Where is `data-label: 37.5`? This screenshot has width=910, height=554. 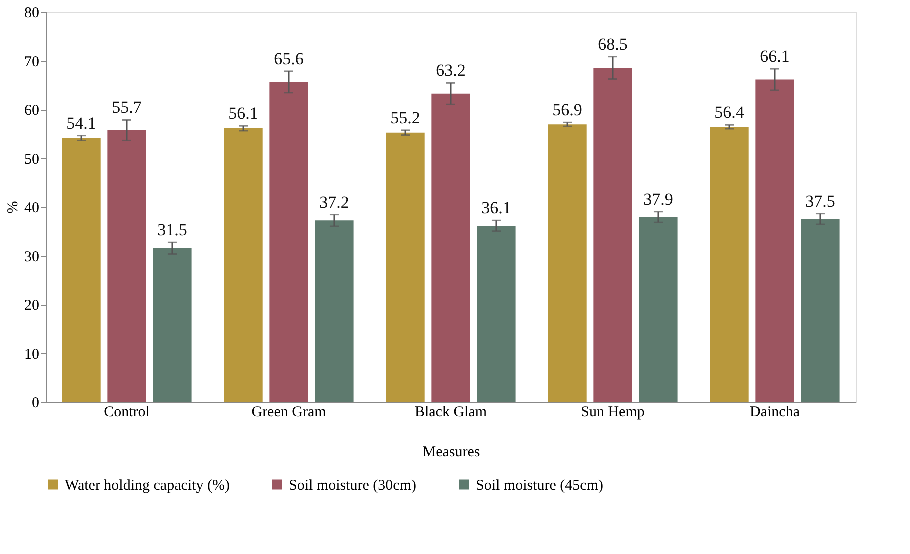
data-label: 37.5 is located at coordinates (821, 201).